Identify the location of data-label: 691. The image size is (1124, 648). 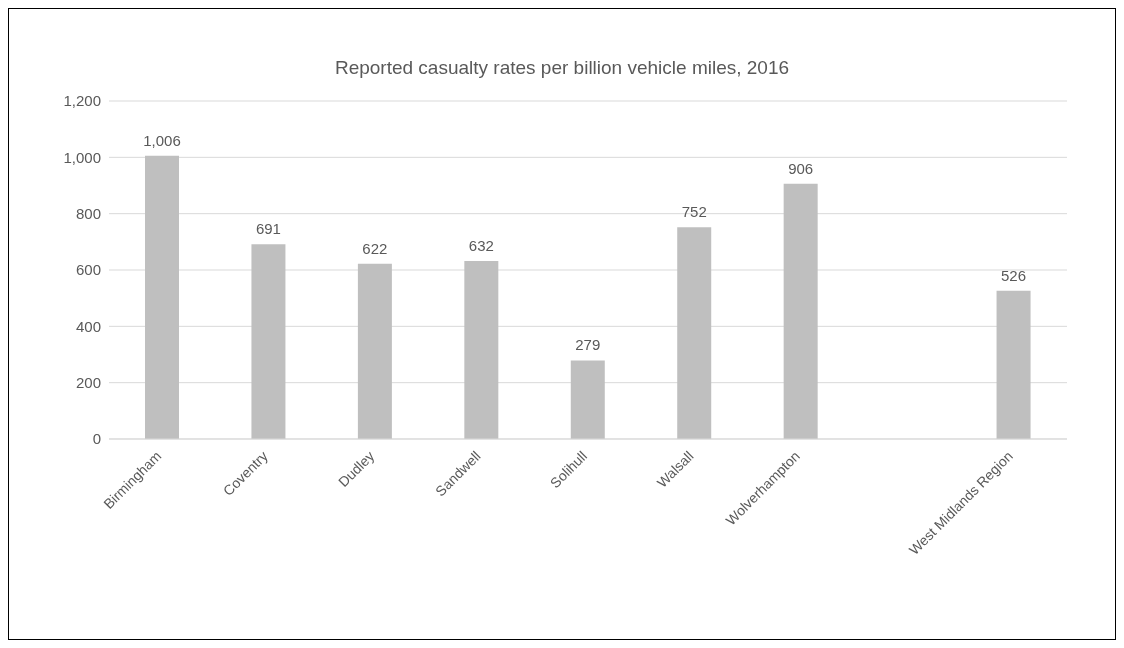
(268, 229).